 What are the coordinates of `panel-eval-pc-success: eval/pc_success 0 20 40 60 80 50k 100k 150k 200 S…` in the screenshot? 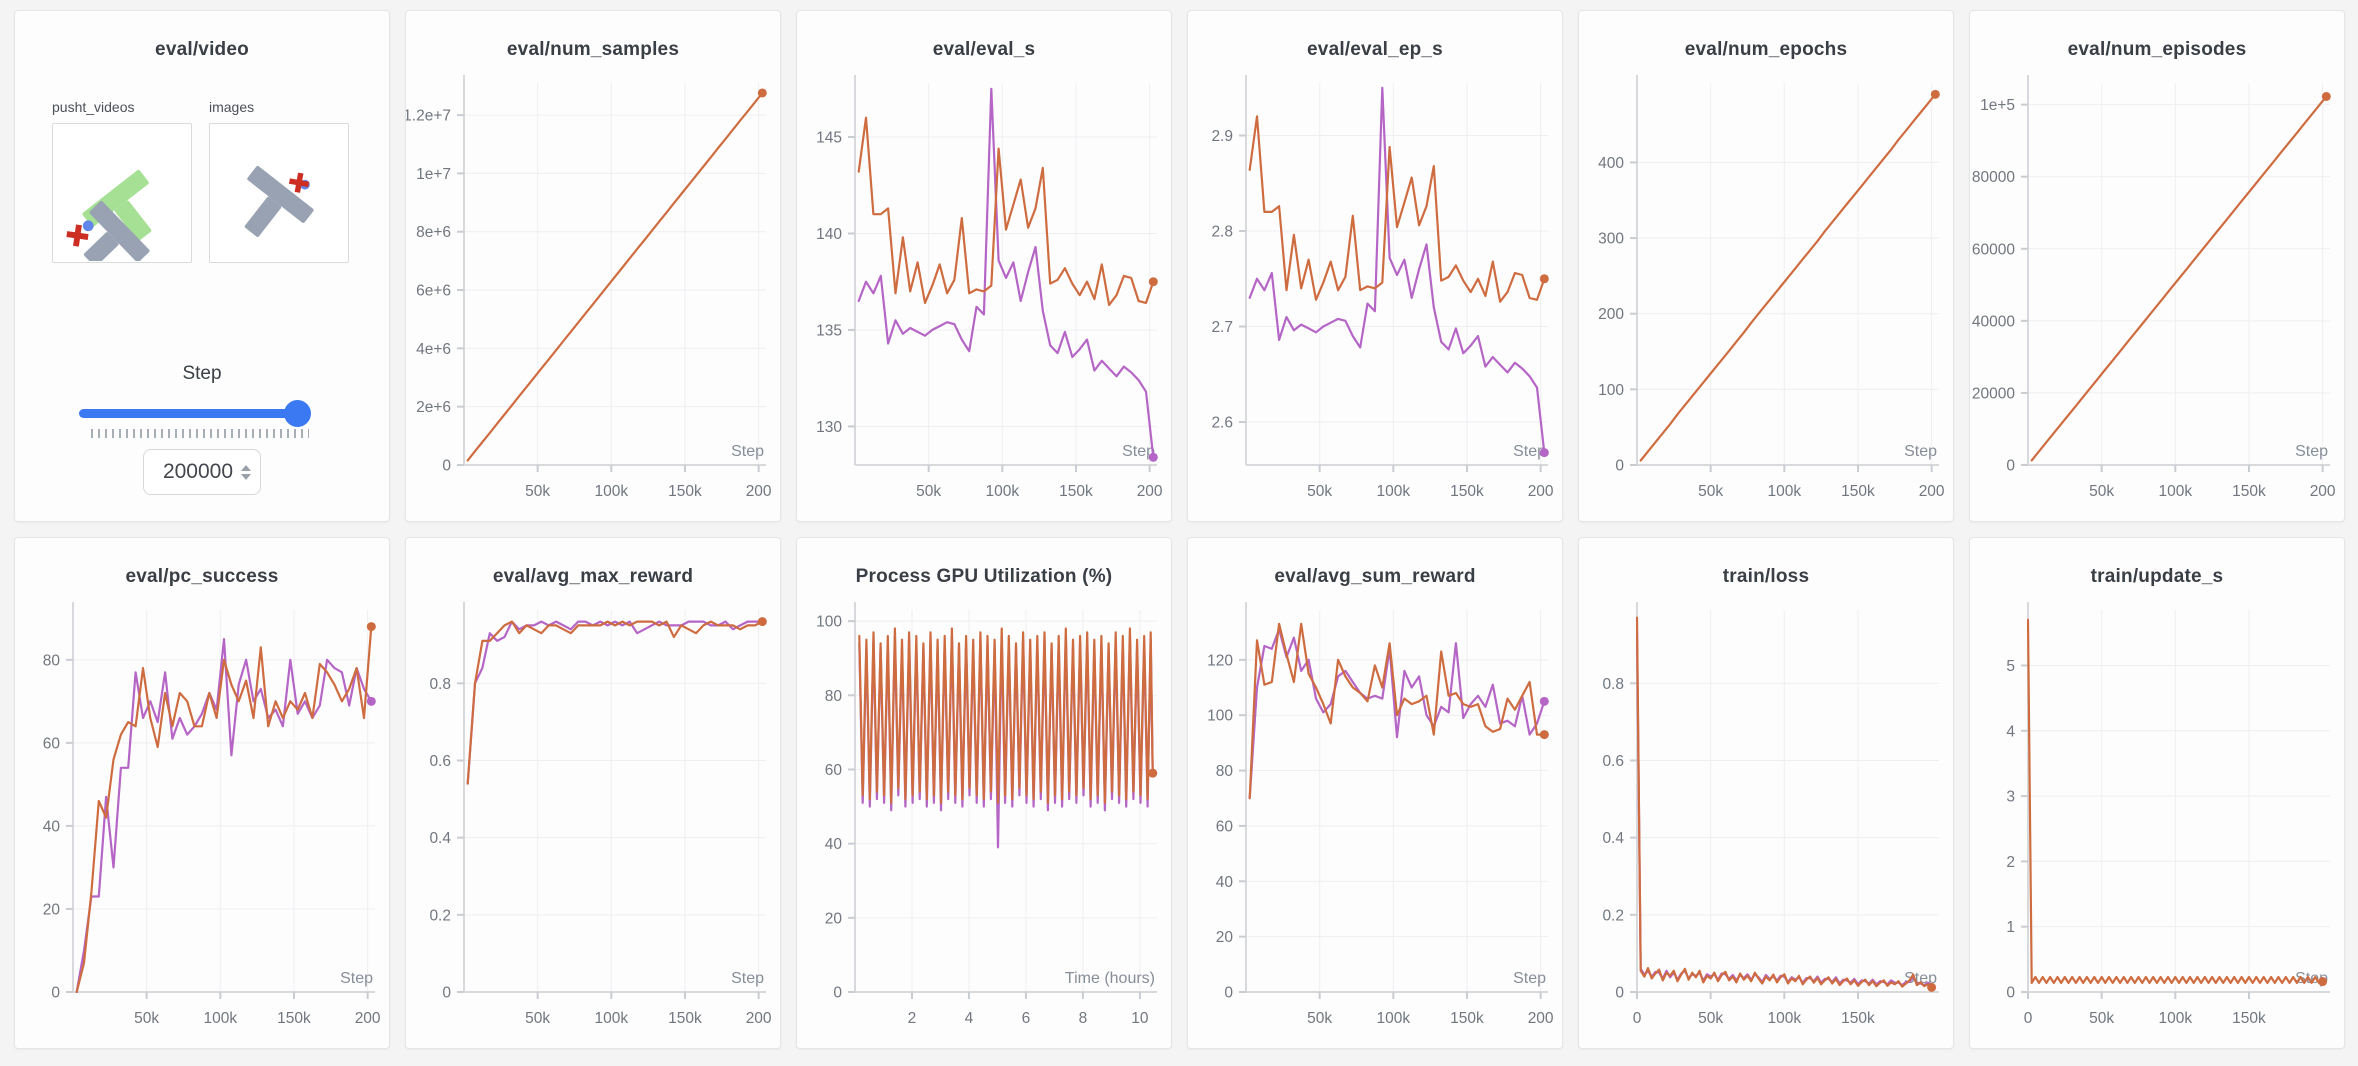 It's located at (202, 793).